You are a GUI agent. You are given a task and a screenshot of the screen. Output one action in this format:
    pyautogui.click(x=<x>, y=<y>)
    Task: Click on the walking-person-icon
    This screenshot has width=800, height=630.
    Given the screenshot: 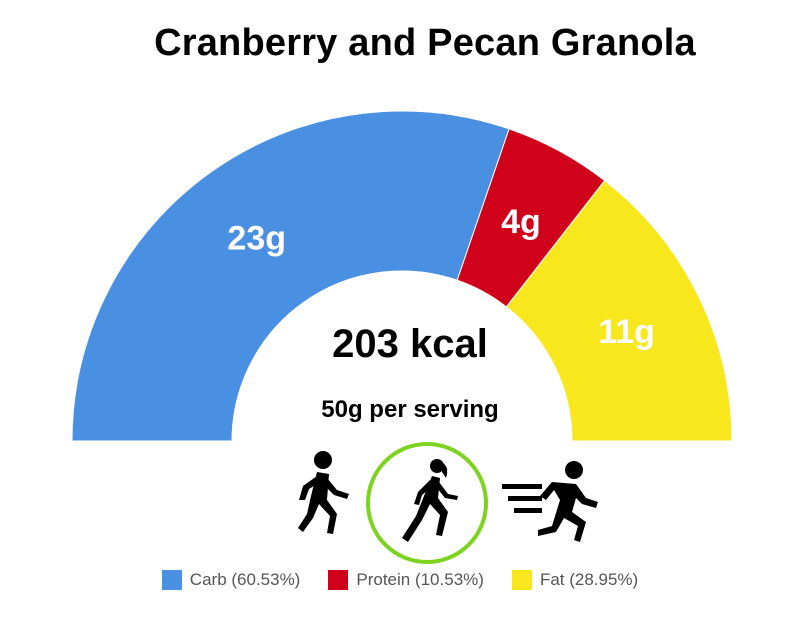 What is the action you would take?
    pyautogui.click(x=323, y=492)
    